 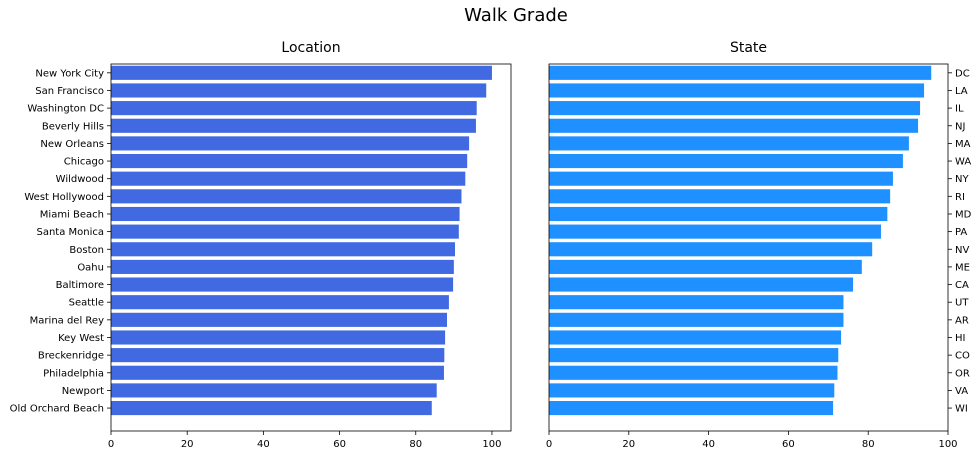 I want to click on location-category-label: Miami Beach, so click(x=72, y=214).